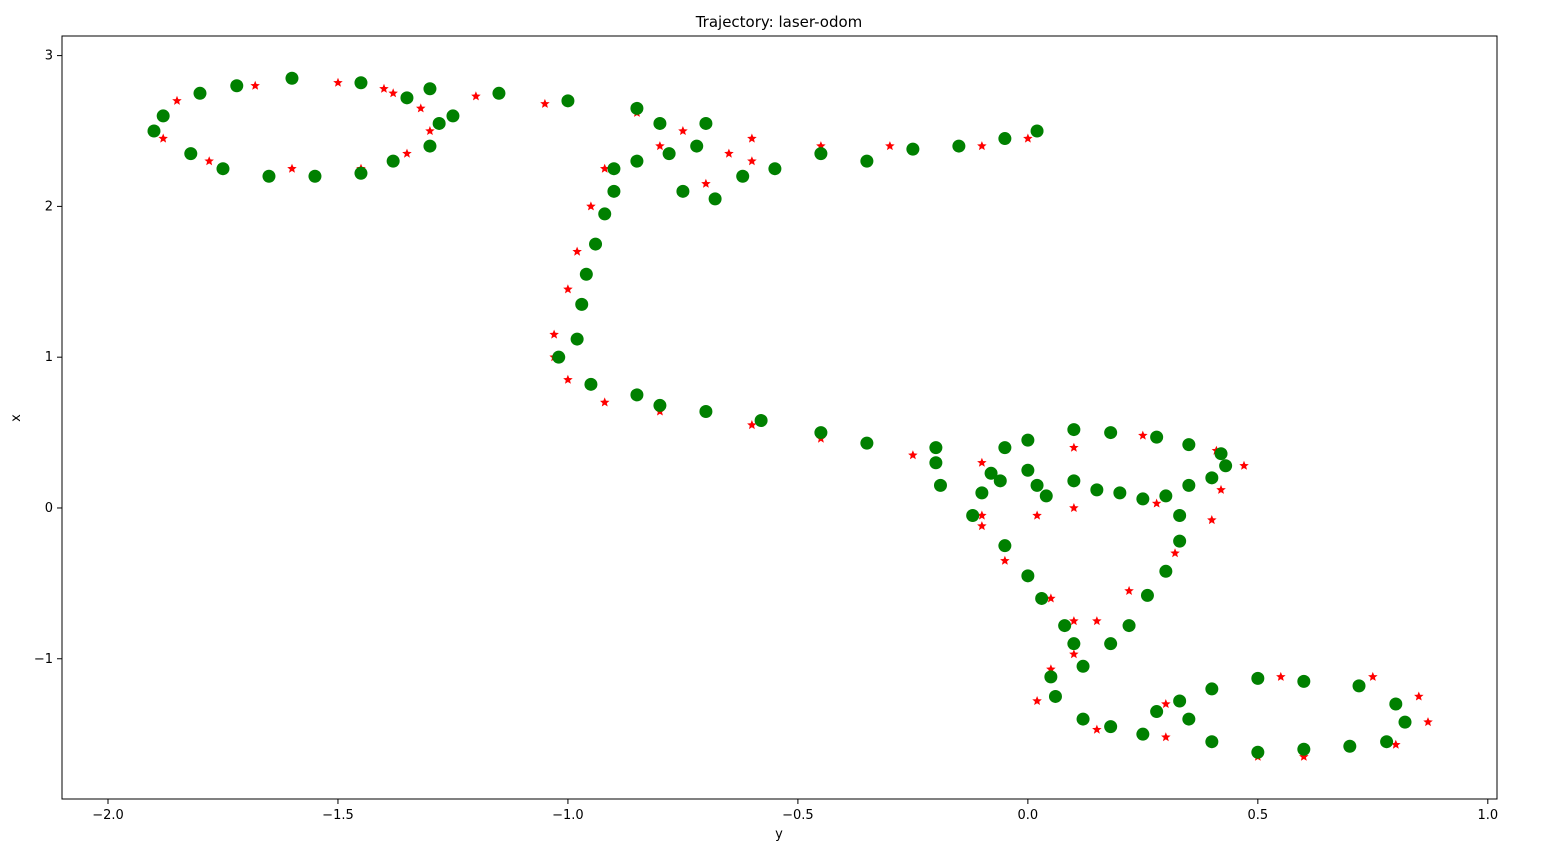  Describe the element at coordinates (49, 56) in the screenshot. I see `y-tick-label: 3` at that location.